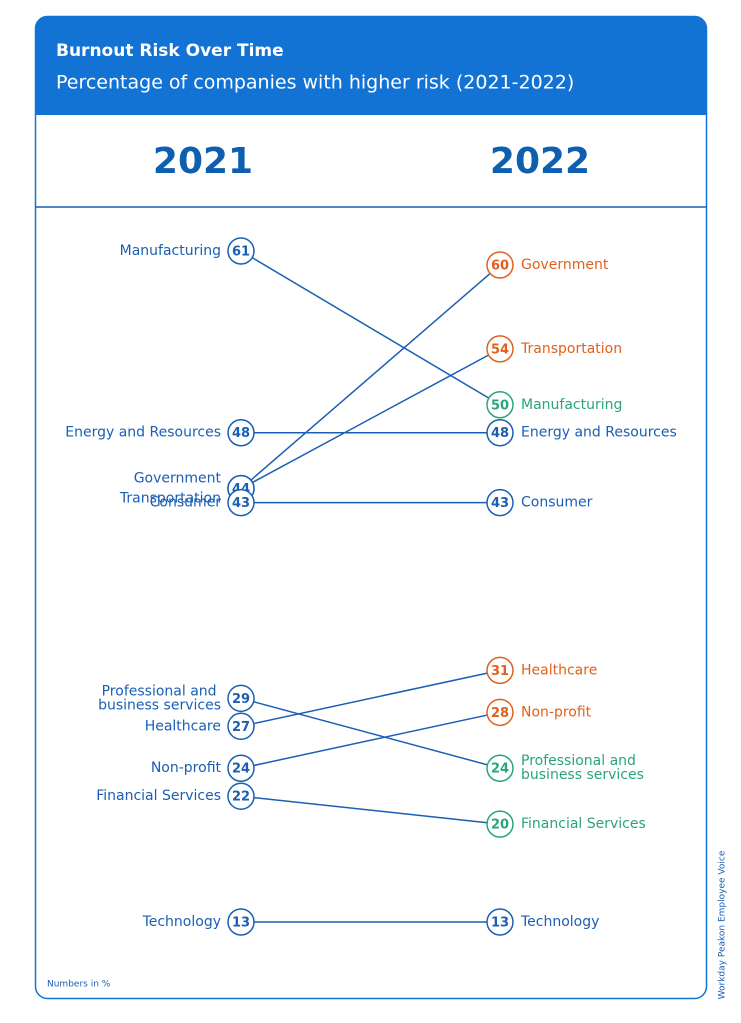 This screenshot has height=1023, width=741. What do you see at coordinates (203, 161) in the screenshot?
I see `period-header: 2021` at bounding box center [203, 161].